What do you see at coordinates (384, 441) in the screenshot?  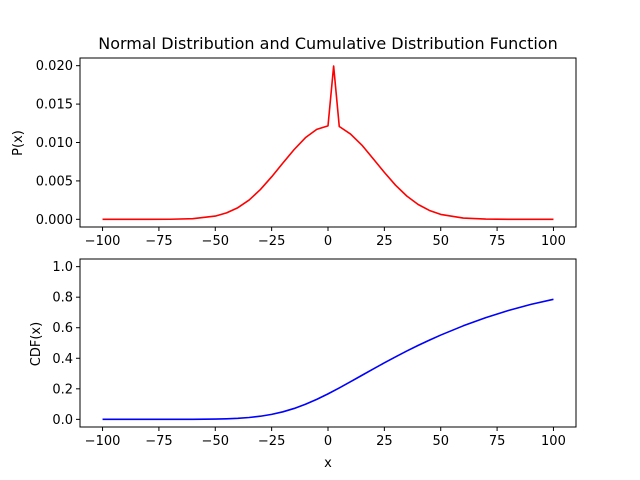 I see `cdf-x-tick-label: 25` at bounding box center [384, 441].